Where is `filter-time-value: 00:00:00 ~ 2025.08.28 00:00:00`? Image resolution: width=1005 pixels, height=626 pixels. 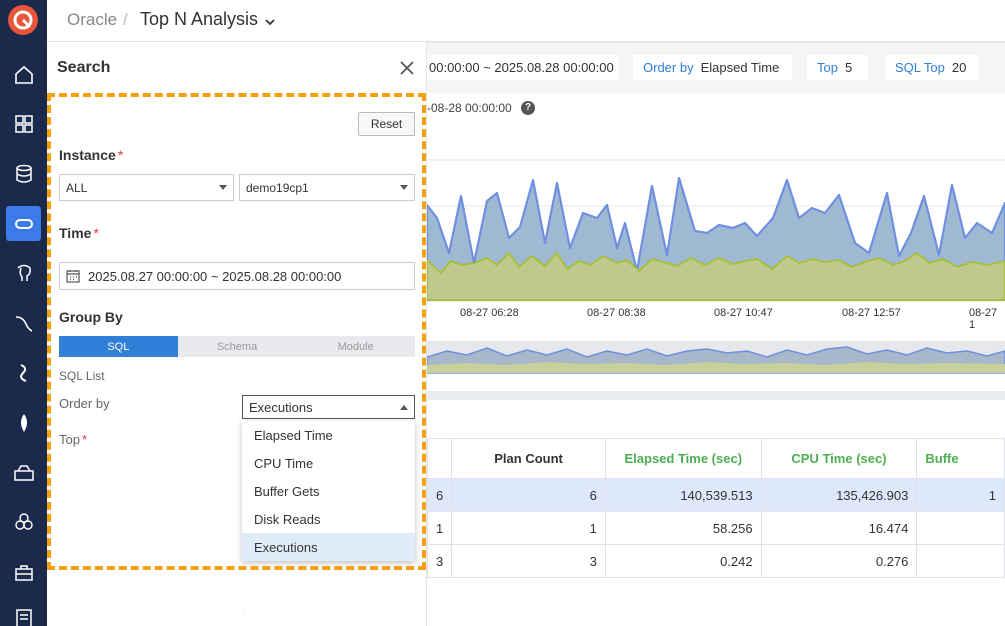
filter-time-value: 00:00:00 ~ 2025.08.28 00:00:00 is located at coordinates (521, 67).